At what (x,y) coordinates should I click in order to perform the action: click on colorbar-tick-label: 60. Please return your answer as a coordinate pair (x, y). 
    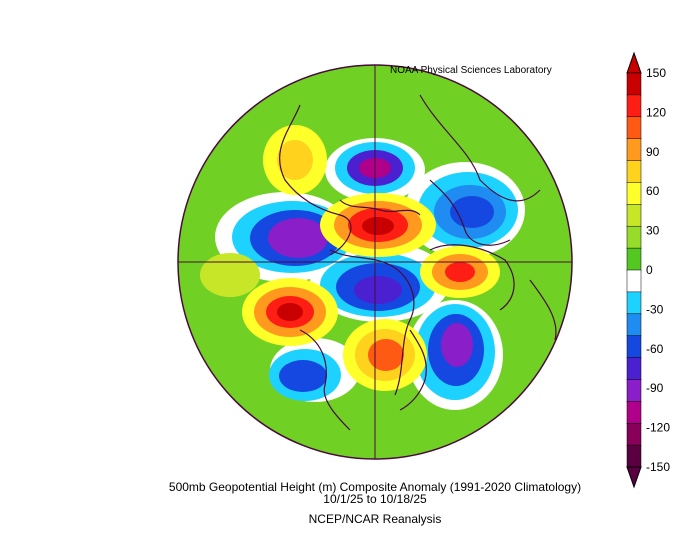
    Looking at the image, I should click on (653, 191).